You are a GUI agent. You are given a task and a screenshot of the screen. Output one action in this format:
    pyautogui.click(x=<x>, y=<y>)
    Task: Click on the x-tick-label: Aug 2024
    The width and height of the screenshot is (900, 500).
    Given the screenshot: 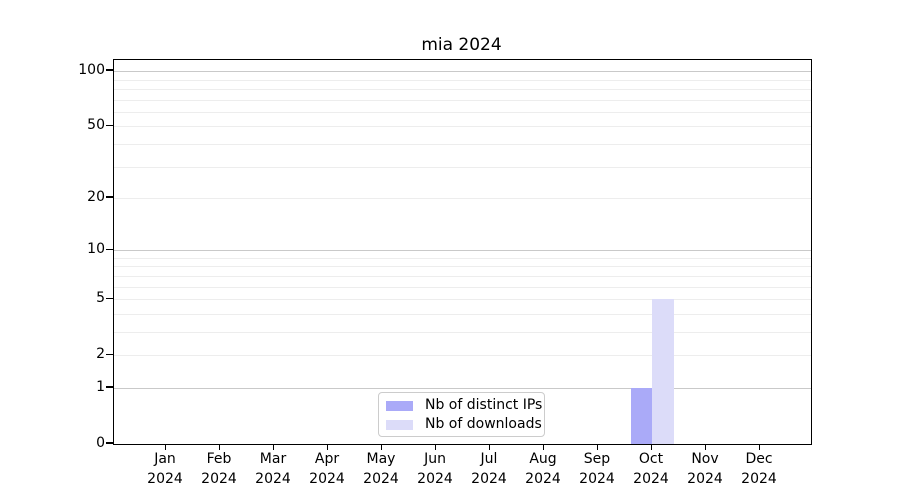 What is the action you would take?
    pyautogui.click(x=543, y=469)
    